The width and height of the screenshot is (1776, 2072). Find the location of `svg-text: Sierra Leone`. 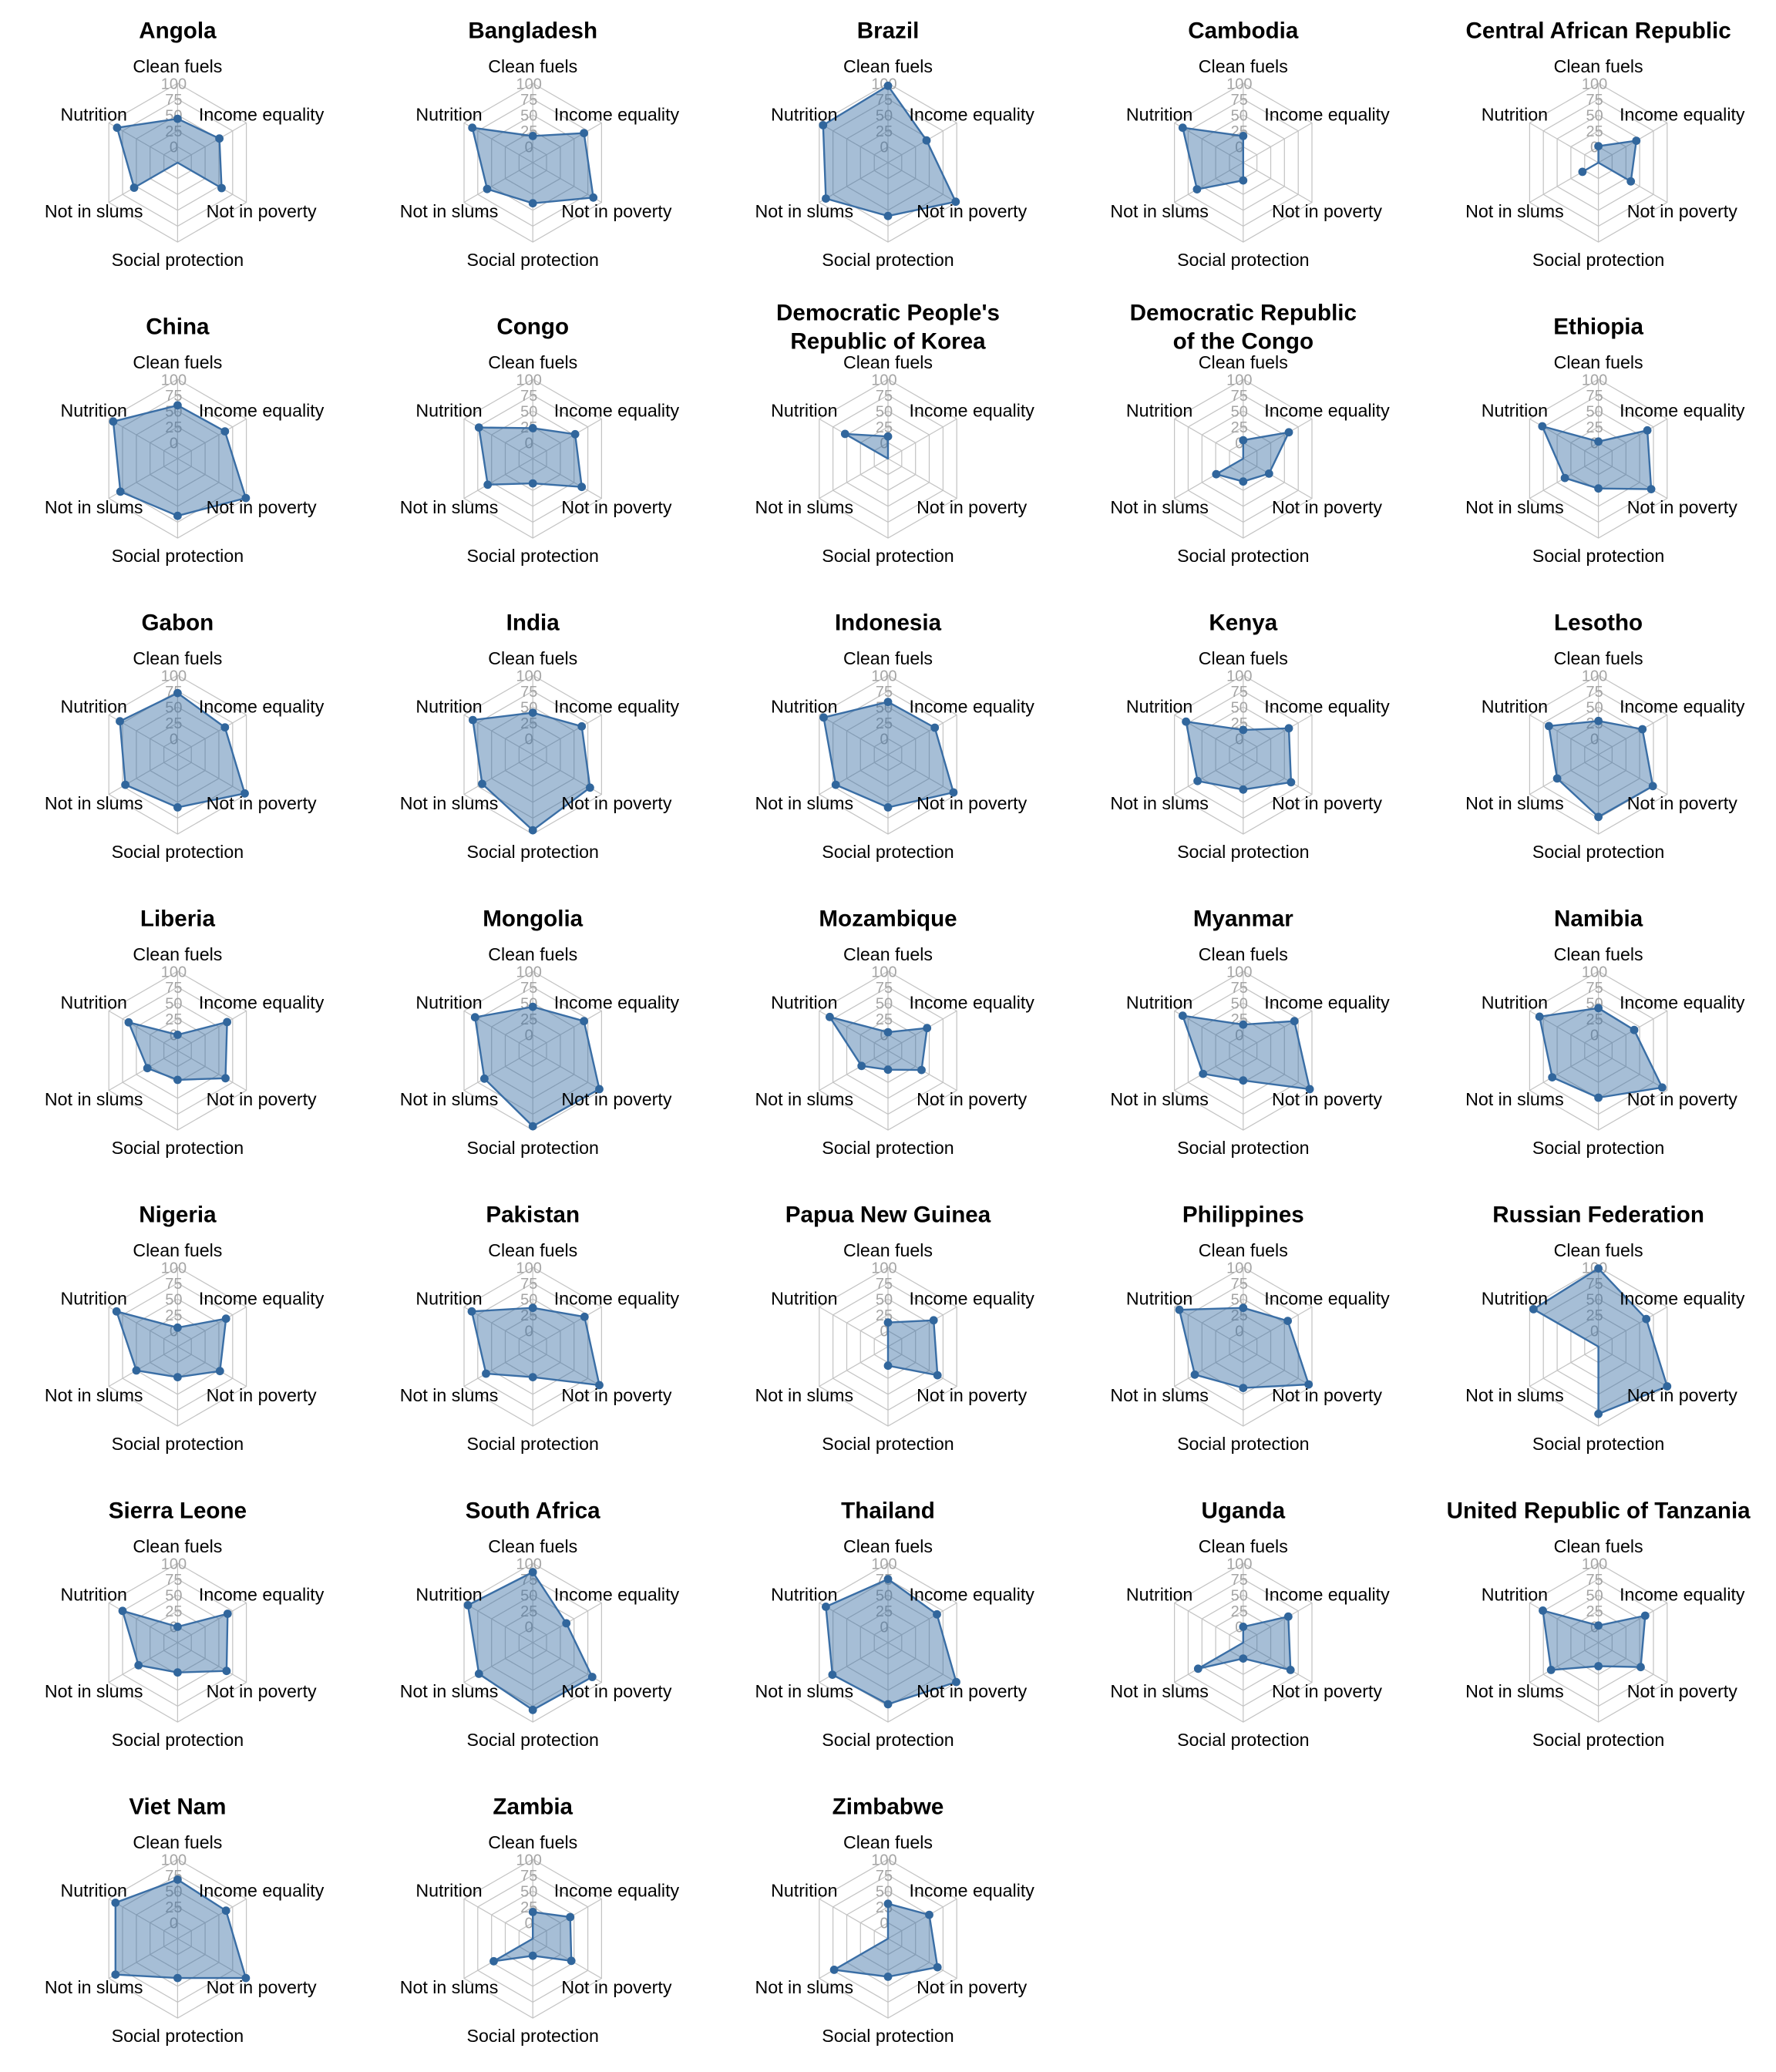

svg-text: Sierra Leone is located at coordinates (178, 1511).